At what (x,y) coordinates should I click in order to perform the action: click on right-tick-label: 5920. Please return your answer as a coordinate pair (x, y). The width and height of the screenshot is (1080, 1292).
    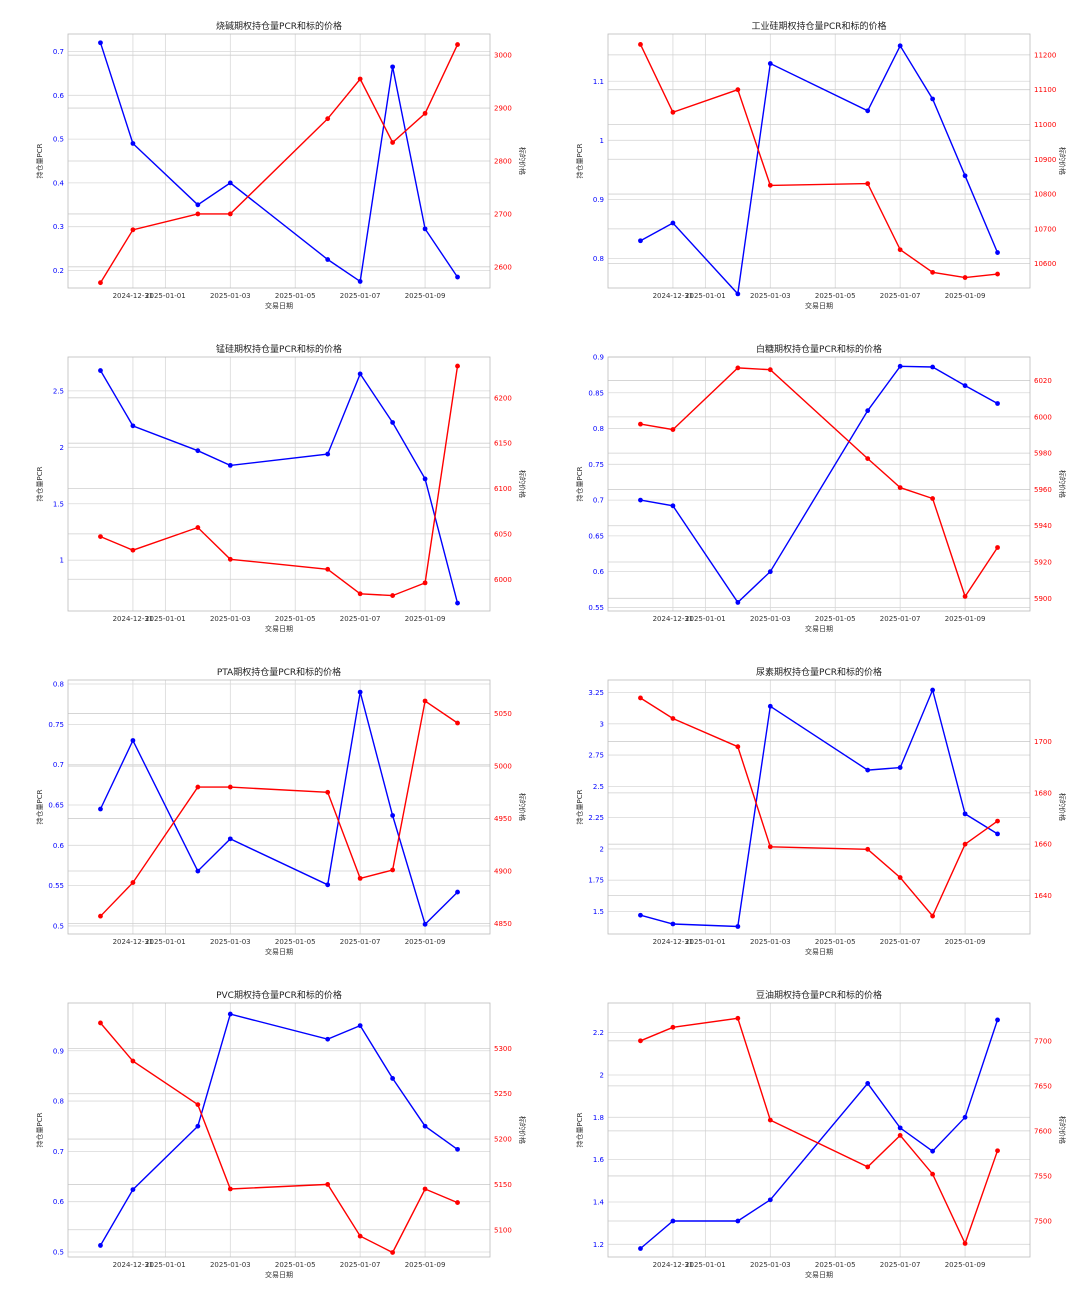
    Looking at the image, I should click on (1043, 563).